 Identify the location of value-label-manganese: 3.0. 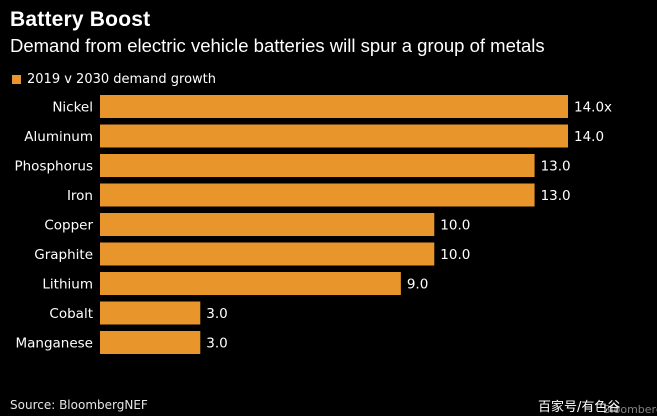
(216, 344).